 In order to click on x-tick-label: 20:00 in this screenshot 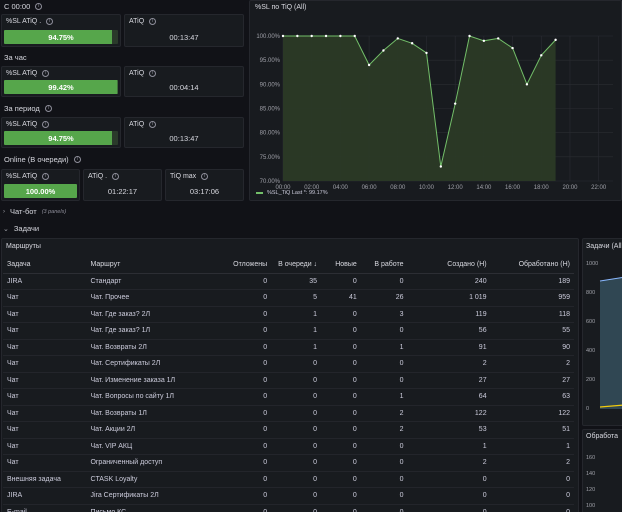, I will do `click(570, 188)`.